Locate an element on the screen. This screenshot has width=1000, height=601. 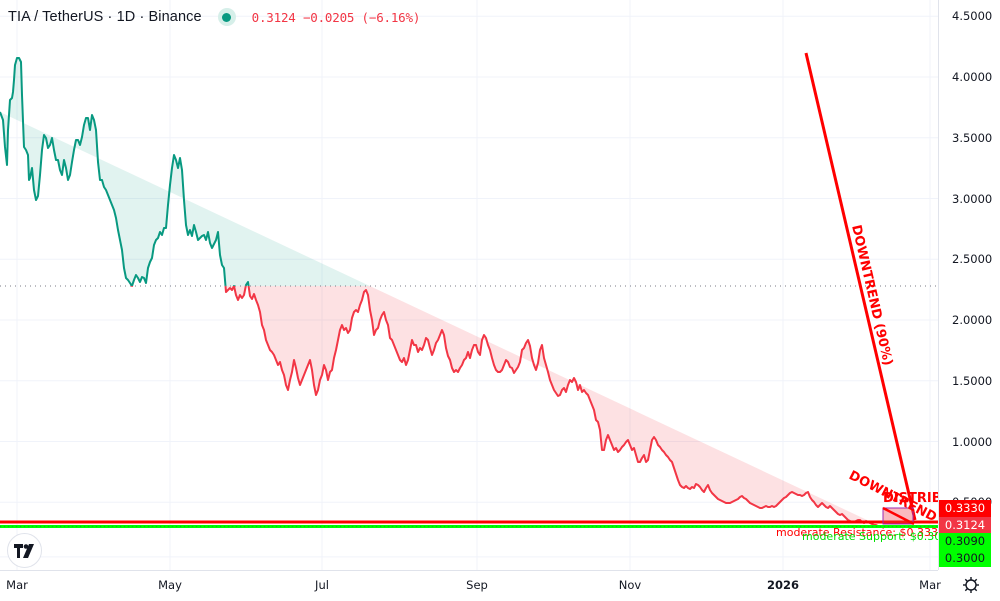
price-change: −0.0205 is located at coordinates (328, 17).